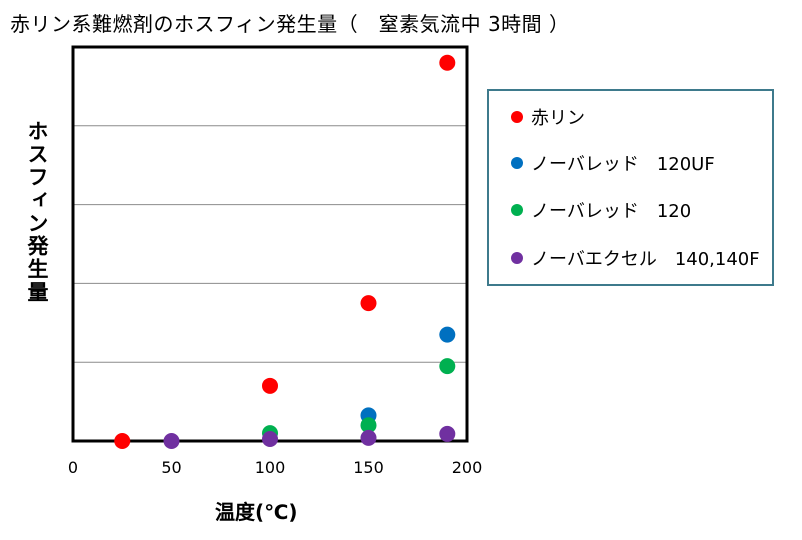  I want to click on legend-label: ノーバレッド 120, so click(611, 211).